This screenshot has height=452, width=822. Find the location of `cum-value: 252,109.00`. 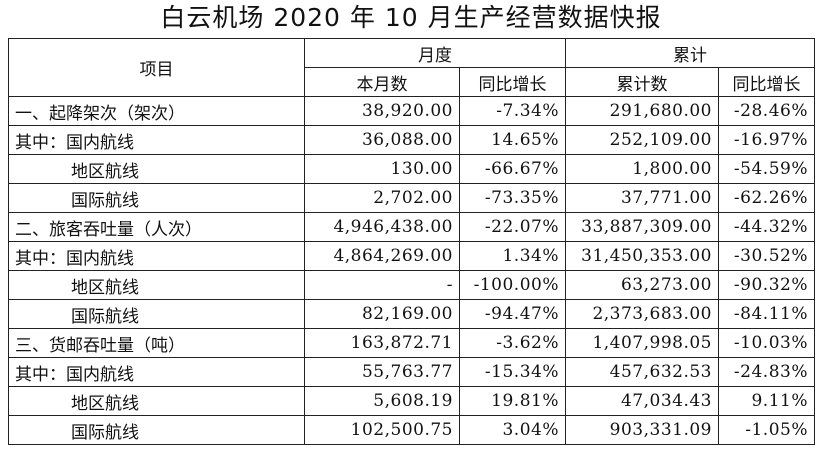

cum-value: 252,109.00 is located at coordinates (642, 140).